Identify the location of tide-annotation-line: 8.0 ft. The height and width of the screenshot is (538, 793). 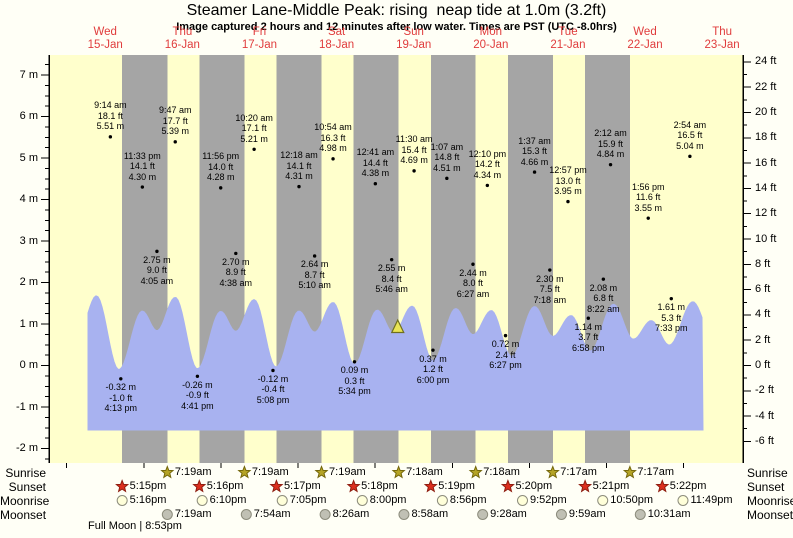
(472, 283).